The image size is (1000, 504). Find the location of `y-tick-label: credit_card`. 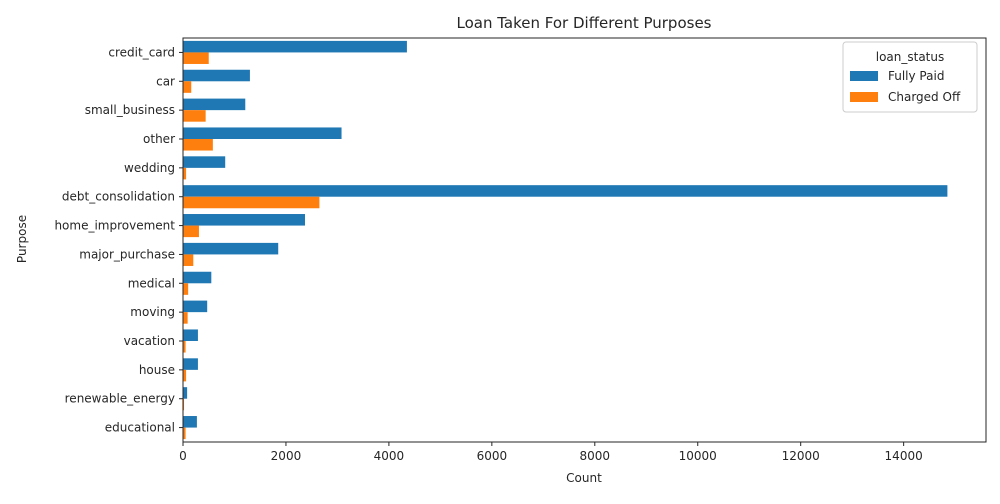

y-tick-label: credit_card is located at coordinates (141, 52).